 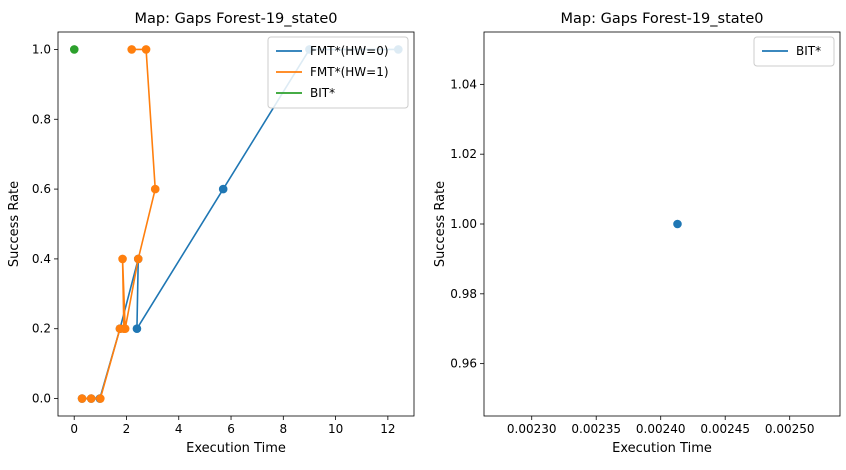 I want to click on legend: BIT*, so click(x=794, y=51).